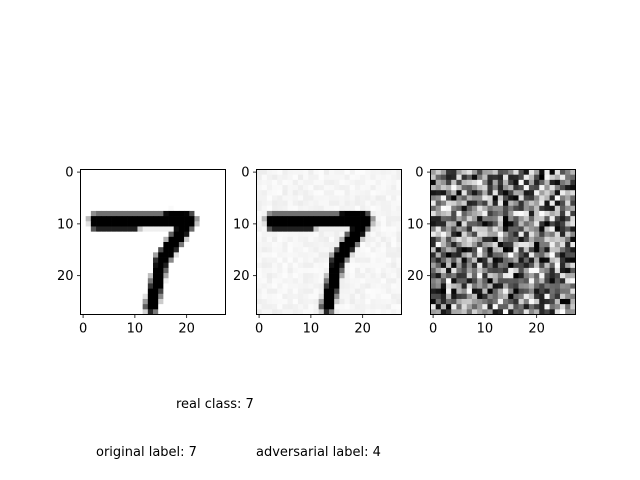 This screenshot has width=640, height=480. I want to click on y-tick-label: 0, so click(419, 173).